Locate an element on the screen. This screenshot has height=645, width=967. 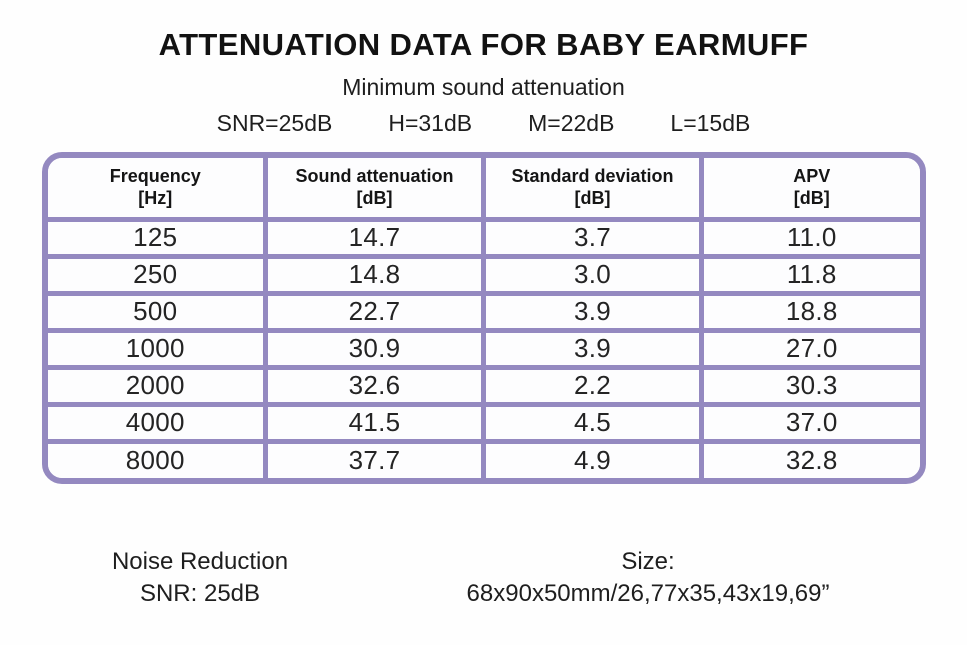
frequency-cell: 250 is located at coordinates (157, 274).